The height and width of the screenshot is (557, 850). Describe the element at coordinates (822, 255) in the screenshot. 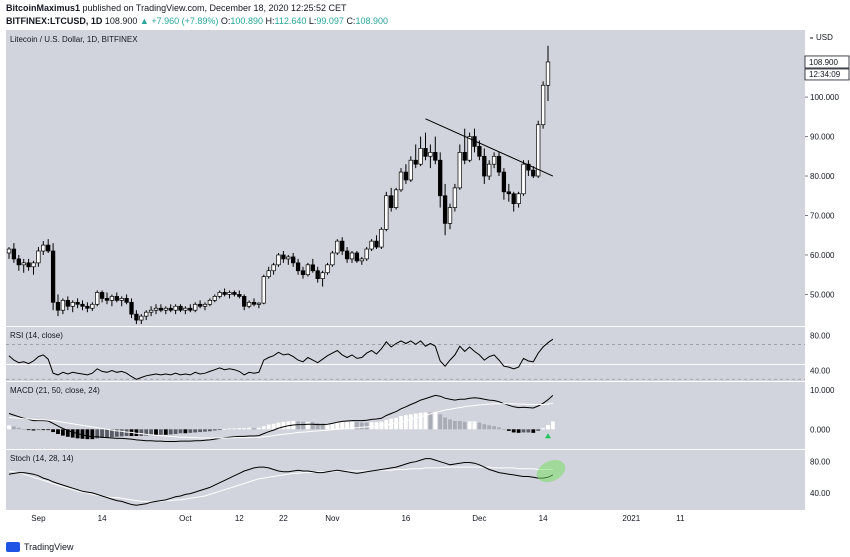

I see `price-tick-label: 60.000` at that location.